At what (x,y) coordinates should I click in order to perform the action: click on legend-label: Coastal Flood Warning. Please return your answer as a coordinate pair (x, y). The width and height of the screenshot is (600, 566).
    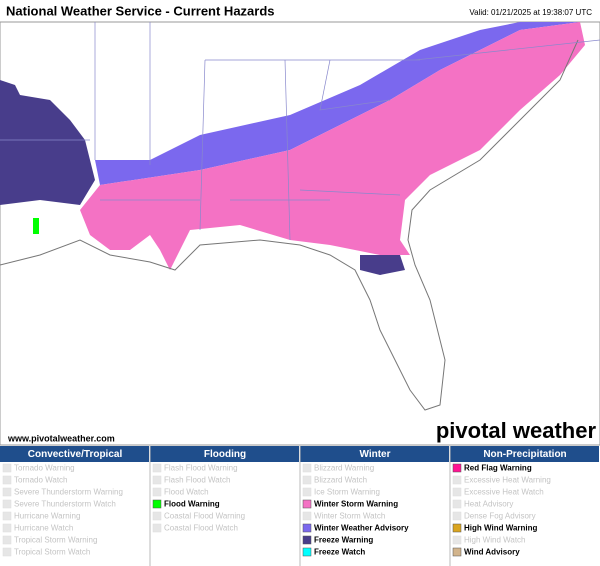
    Looking at the image, I should click on (204, 516).